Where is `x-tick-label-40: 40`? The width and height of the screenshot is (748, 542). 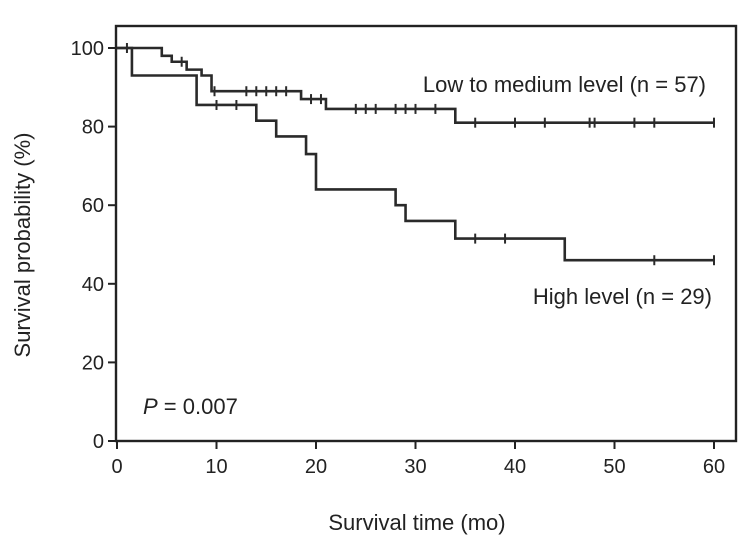 x-tick-label-40: 40 is located at coordinates (515, 467).